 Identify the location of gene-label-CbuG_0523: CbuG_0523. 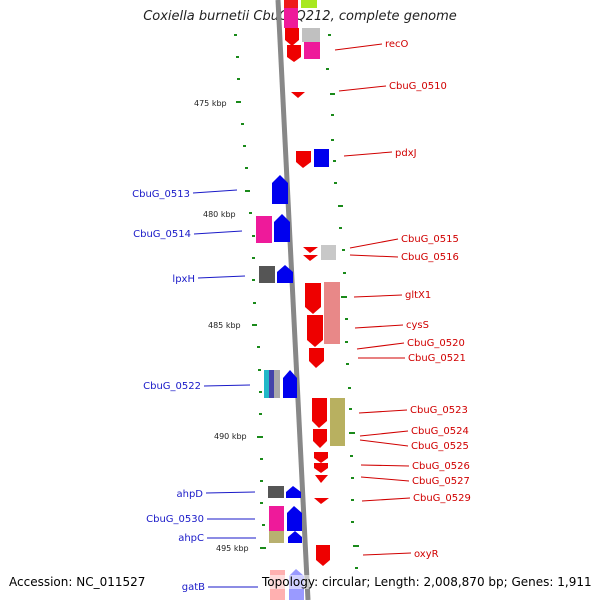
(439, 410).